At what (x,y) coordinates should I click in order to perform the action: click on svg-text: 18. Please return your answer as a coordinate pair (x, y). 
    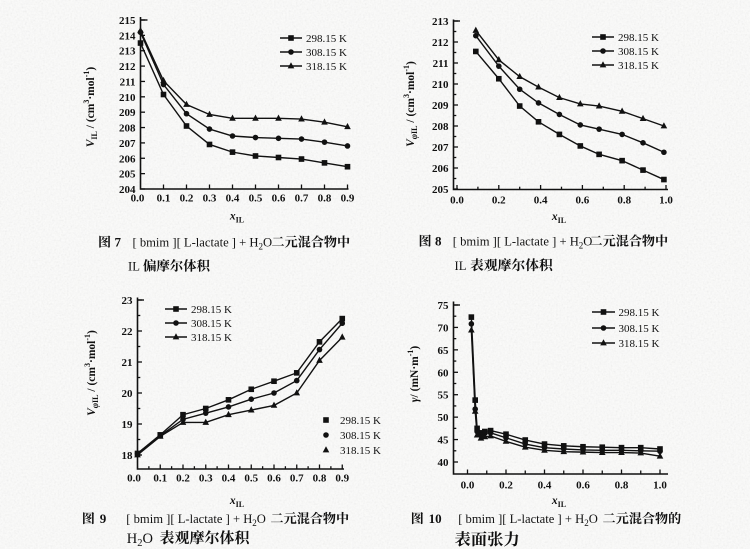
    Looking at the image, I should click on (128, 456).